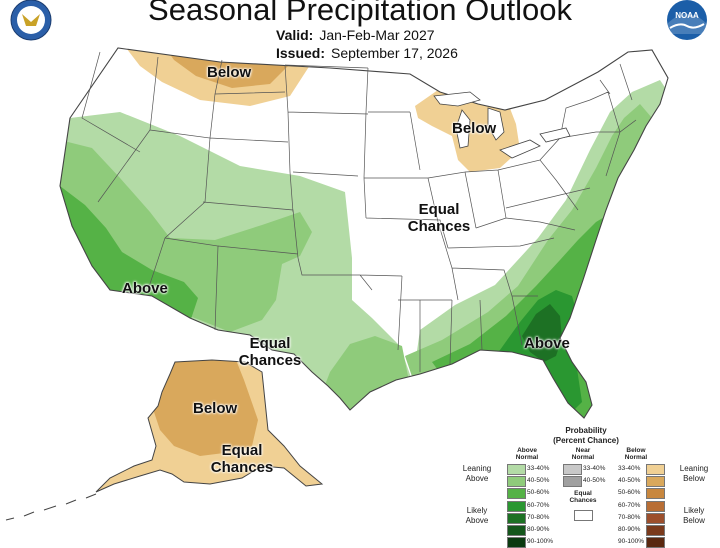  What do you see at coordinates (270, 360) in the screenshot?
I see `equal-chances-texas-line2: Chances` at bounding box center [270, 360].